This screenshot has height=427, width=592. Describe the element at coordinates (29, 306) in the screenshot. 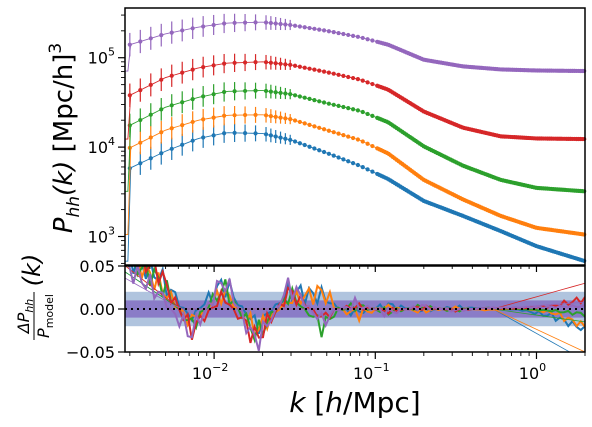

I see `ratio-num-sub: hh` at that location.